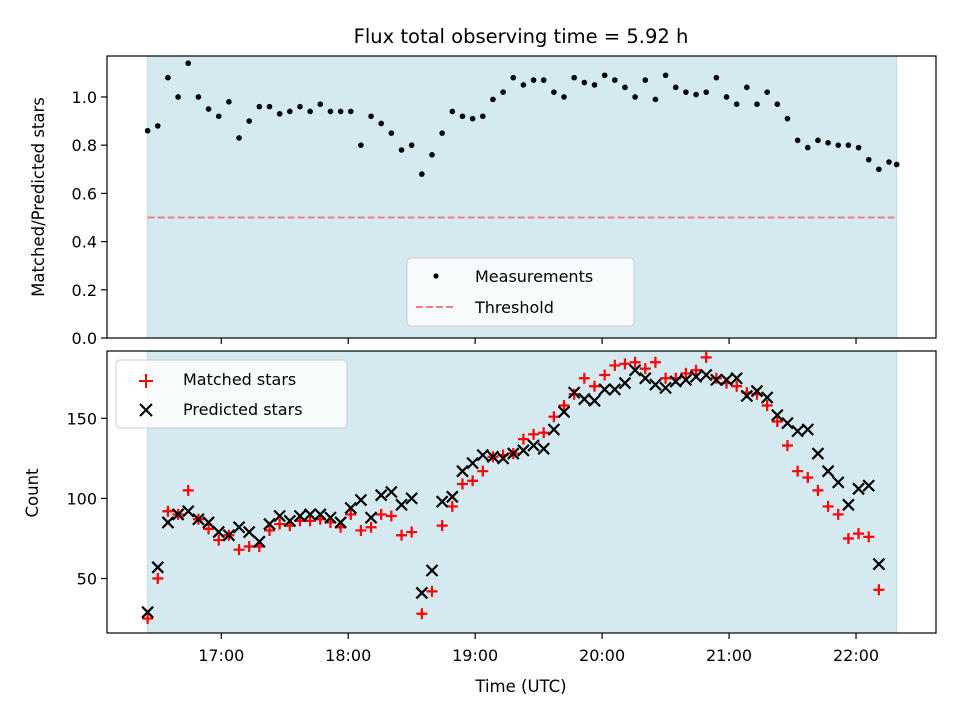 Image resolution: width=960 pixels, height=720 pixels. I want to click on ratio-legend: Measurements Threshold, so click(520, 292).